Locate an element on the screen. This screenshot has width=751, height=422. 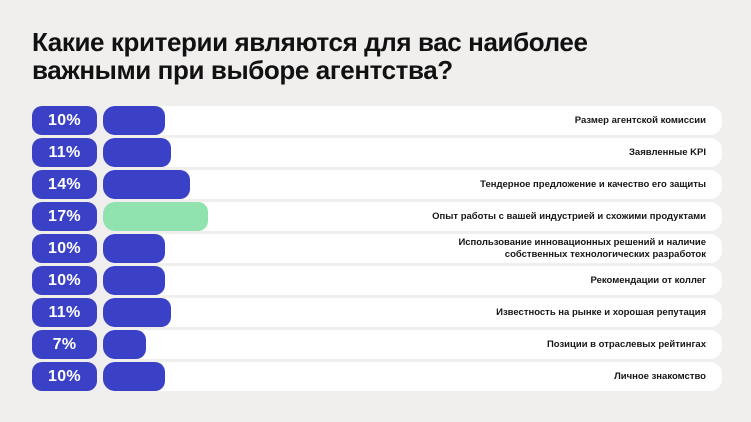
chart-row: 7% Позиции в отраслевых рейтингах is located at coordinates (377, 344).